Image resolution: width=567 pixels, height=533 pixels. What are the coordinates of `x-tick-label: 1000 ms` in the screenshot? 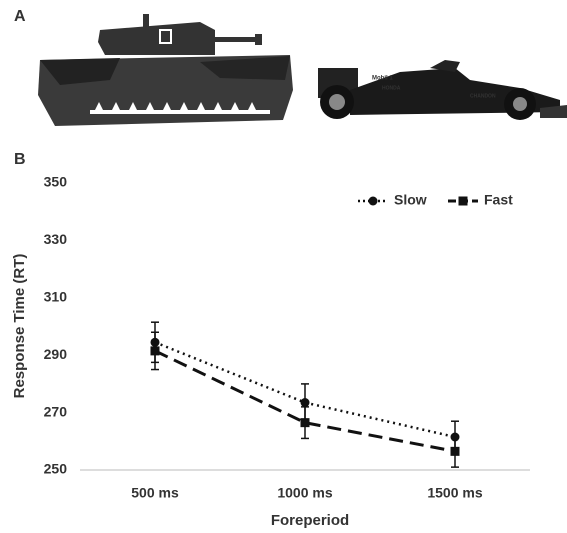 It's located at (304, 493).